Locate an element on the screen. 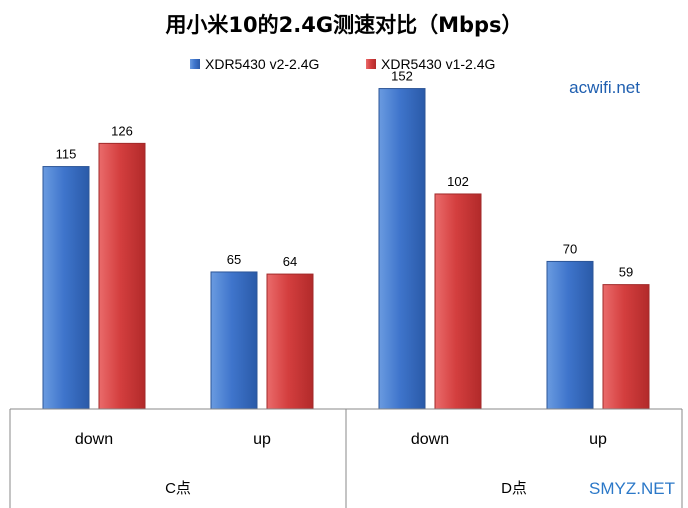  data-label-series-1-4: 70 is located at coordinates (570, 248).